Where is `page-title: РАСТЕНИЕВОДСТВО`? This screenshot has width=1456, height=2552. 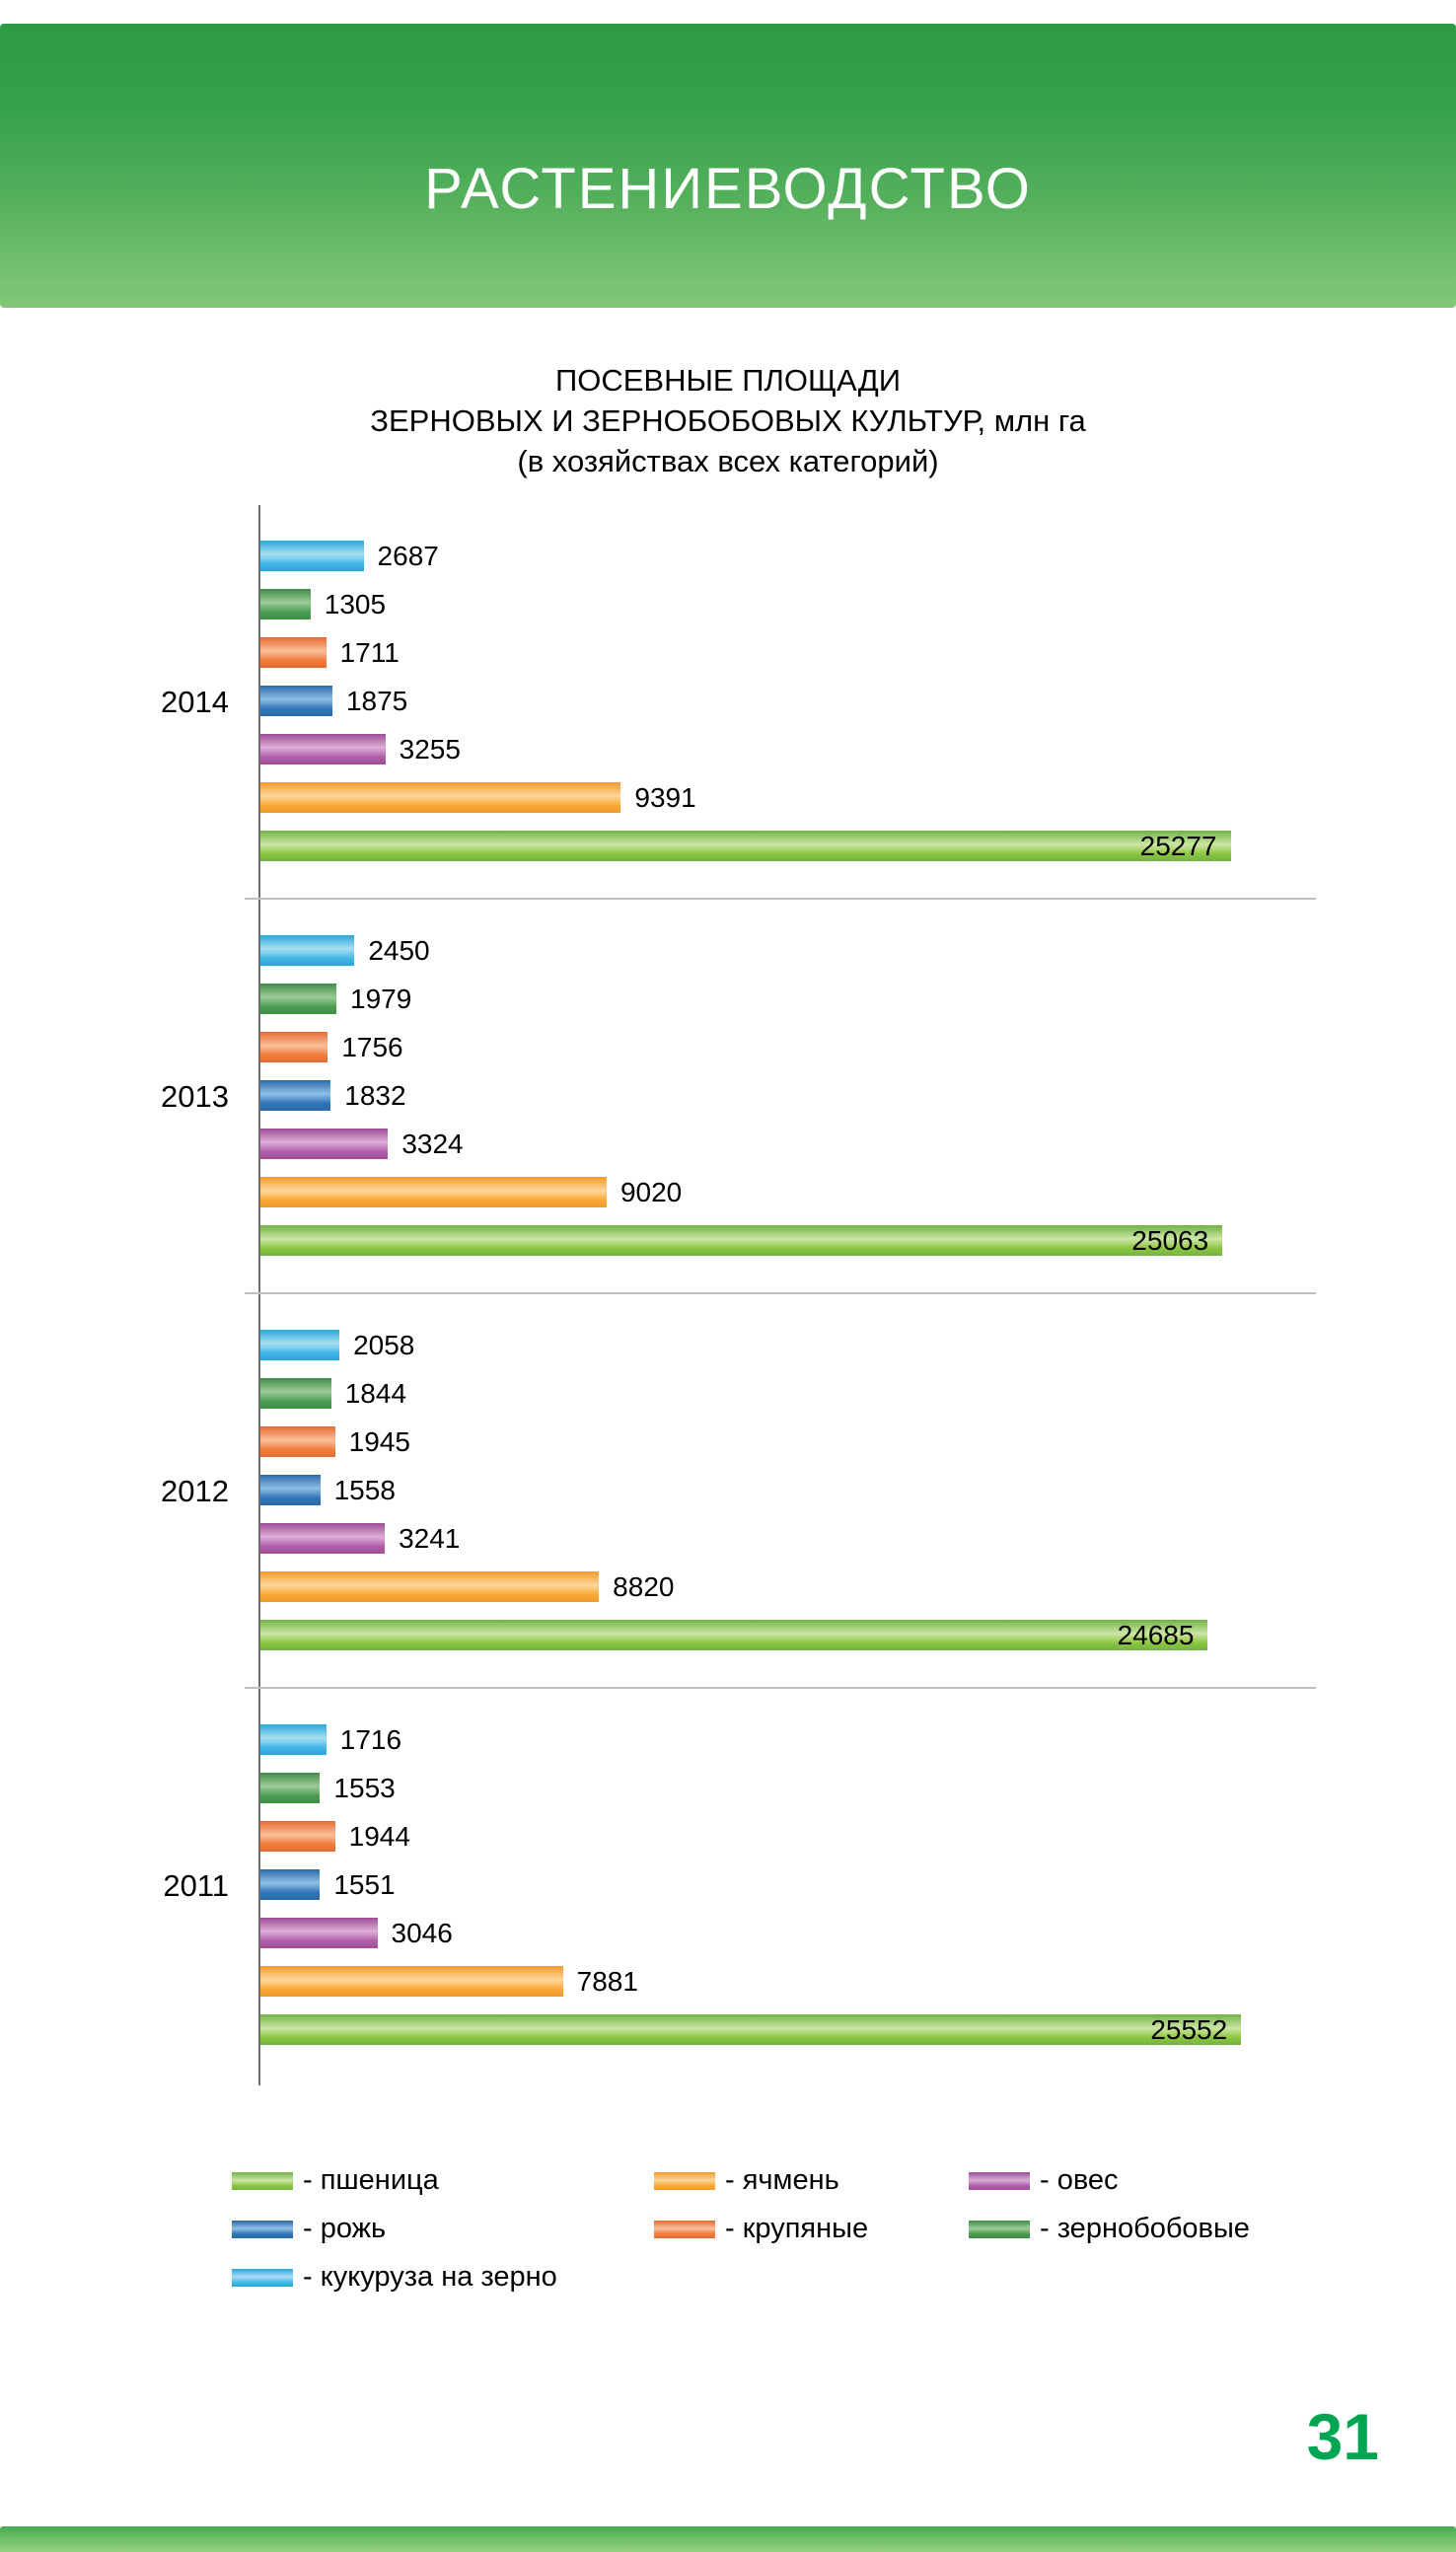
page-title: РАСТЕНИЕВОДСТВО is located at coordinates (728, 188).